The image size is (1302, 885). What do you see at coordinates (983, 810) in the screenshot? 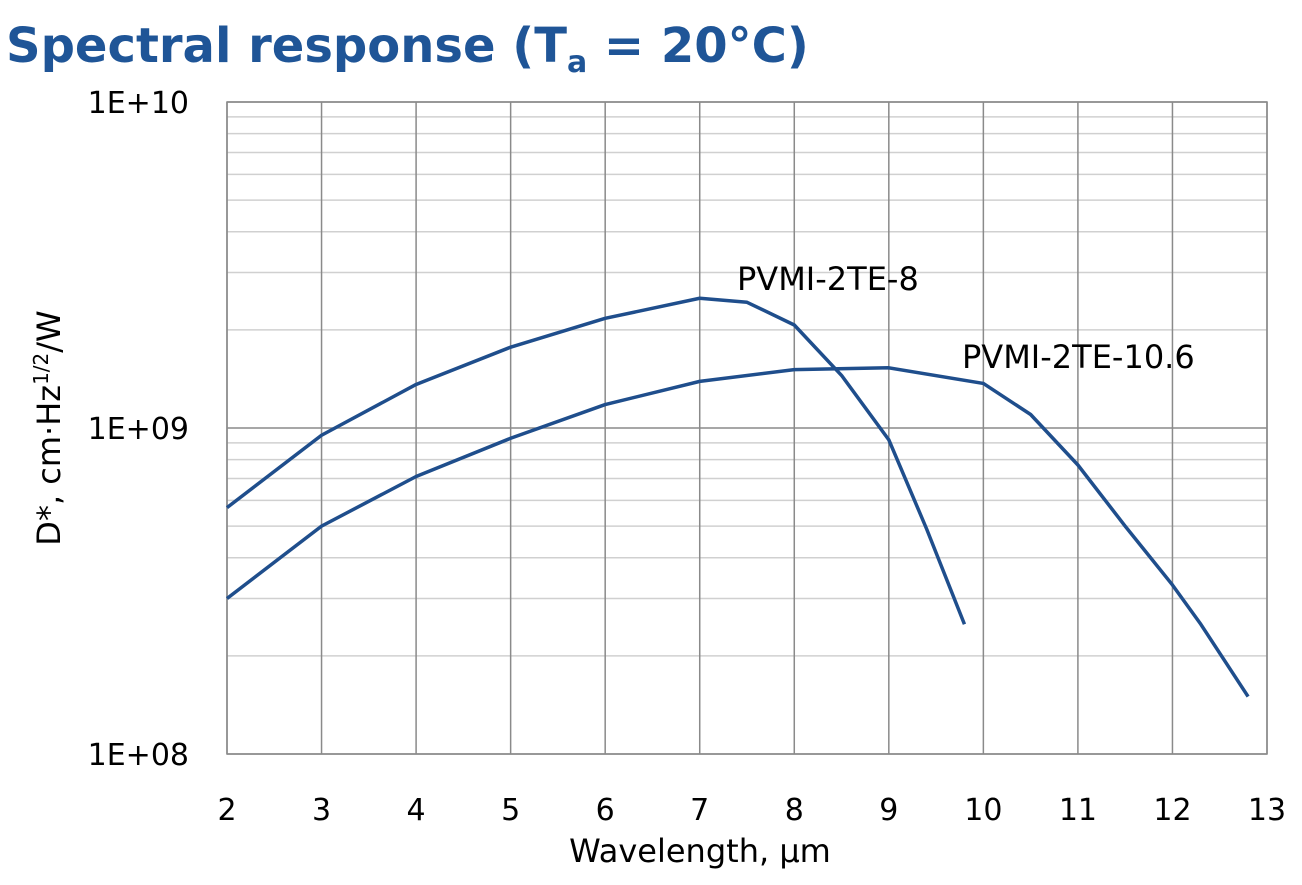
I see `x-tick-label: 10` at bounding box center [983, 810].